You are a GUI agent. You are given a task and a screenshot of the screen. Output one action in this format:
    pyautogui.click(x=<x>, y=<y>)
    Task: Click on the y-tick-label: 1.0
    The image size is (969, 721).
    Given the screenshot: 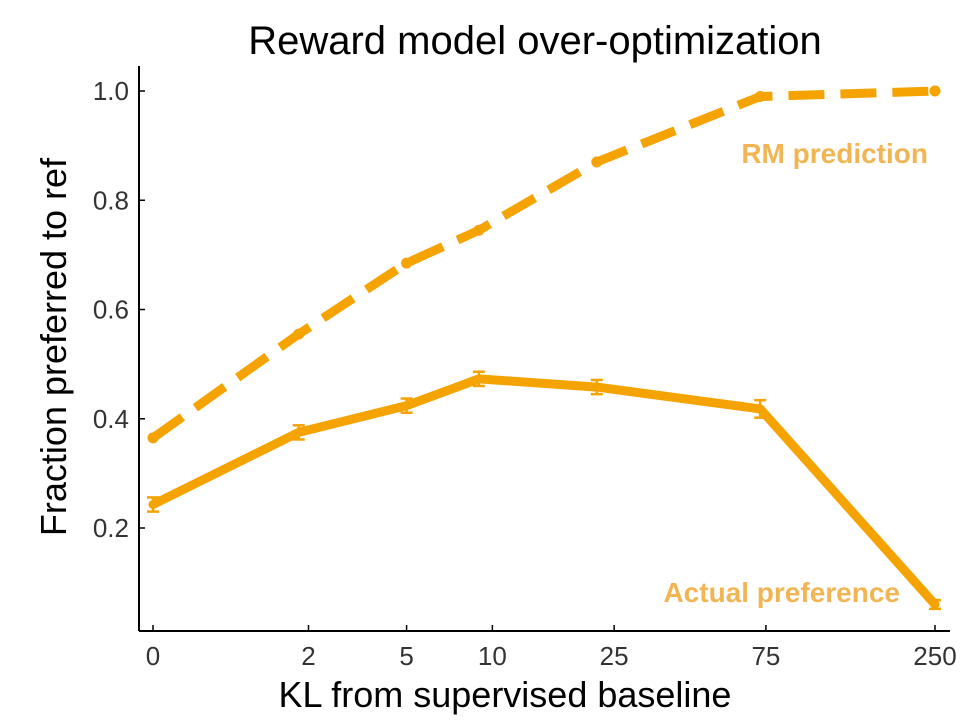 What is the action you would take?
    pyautogui.click(x=111, y=91)
    